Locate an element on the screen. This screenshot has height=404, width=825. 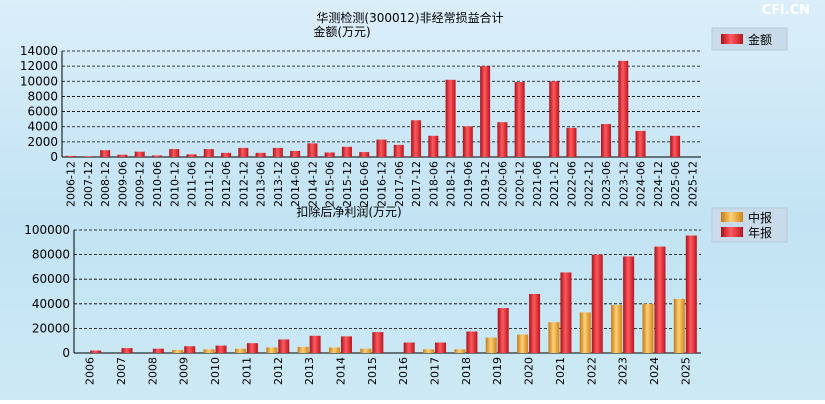
chart1-xtick-label: 2007-12 is located at coordinates (88, 184).